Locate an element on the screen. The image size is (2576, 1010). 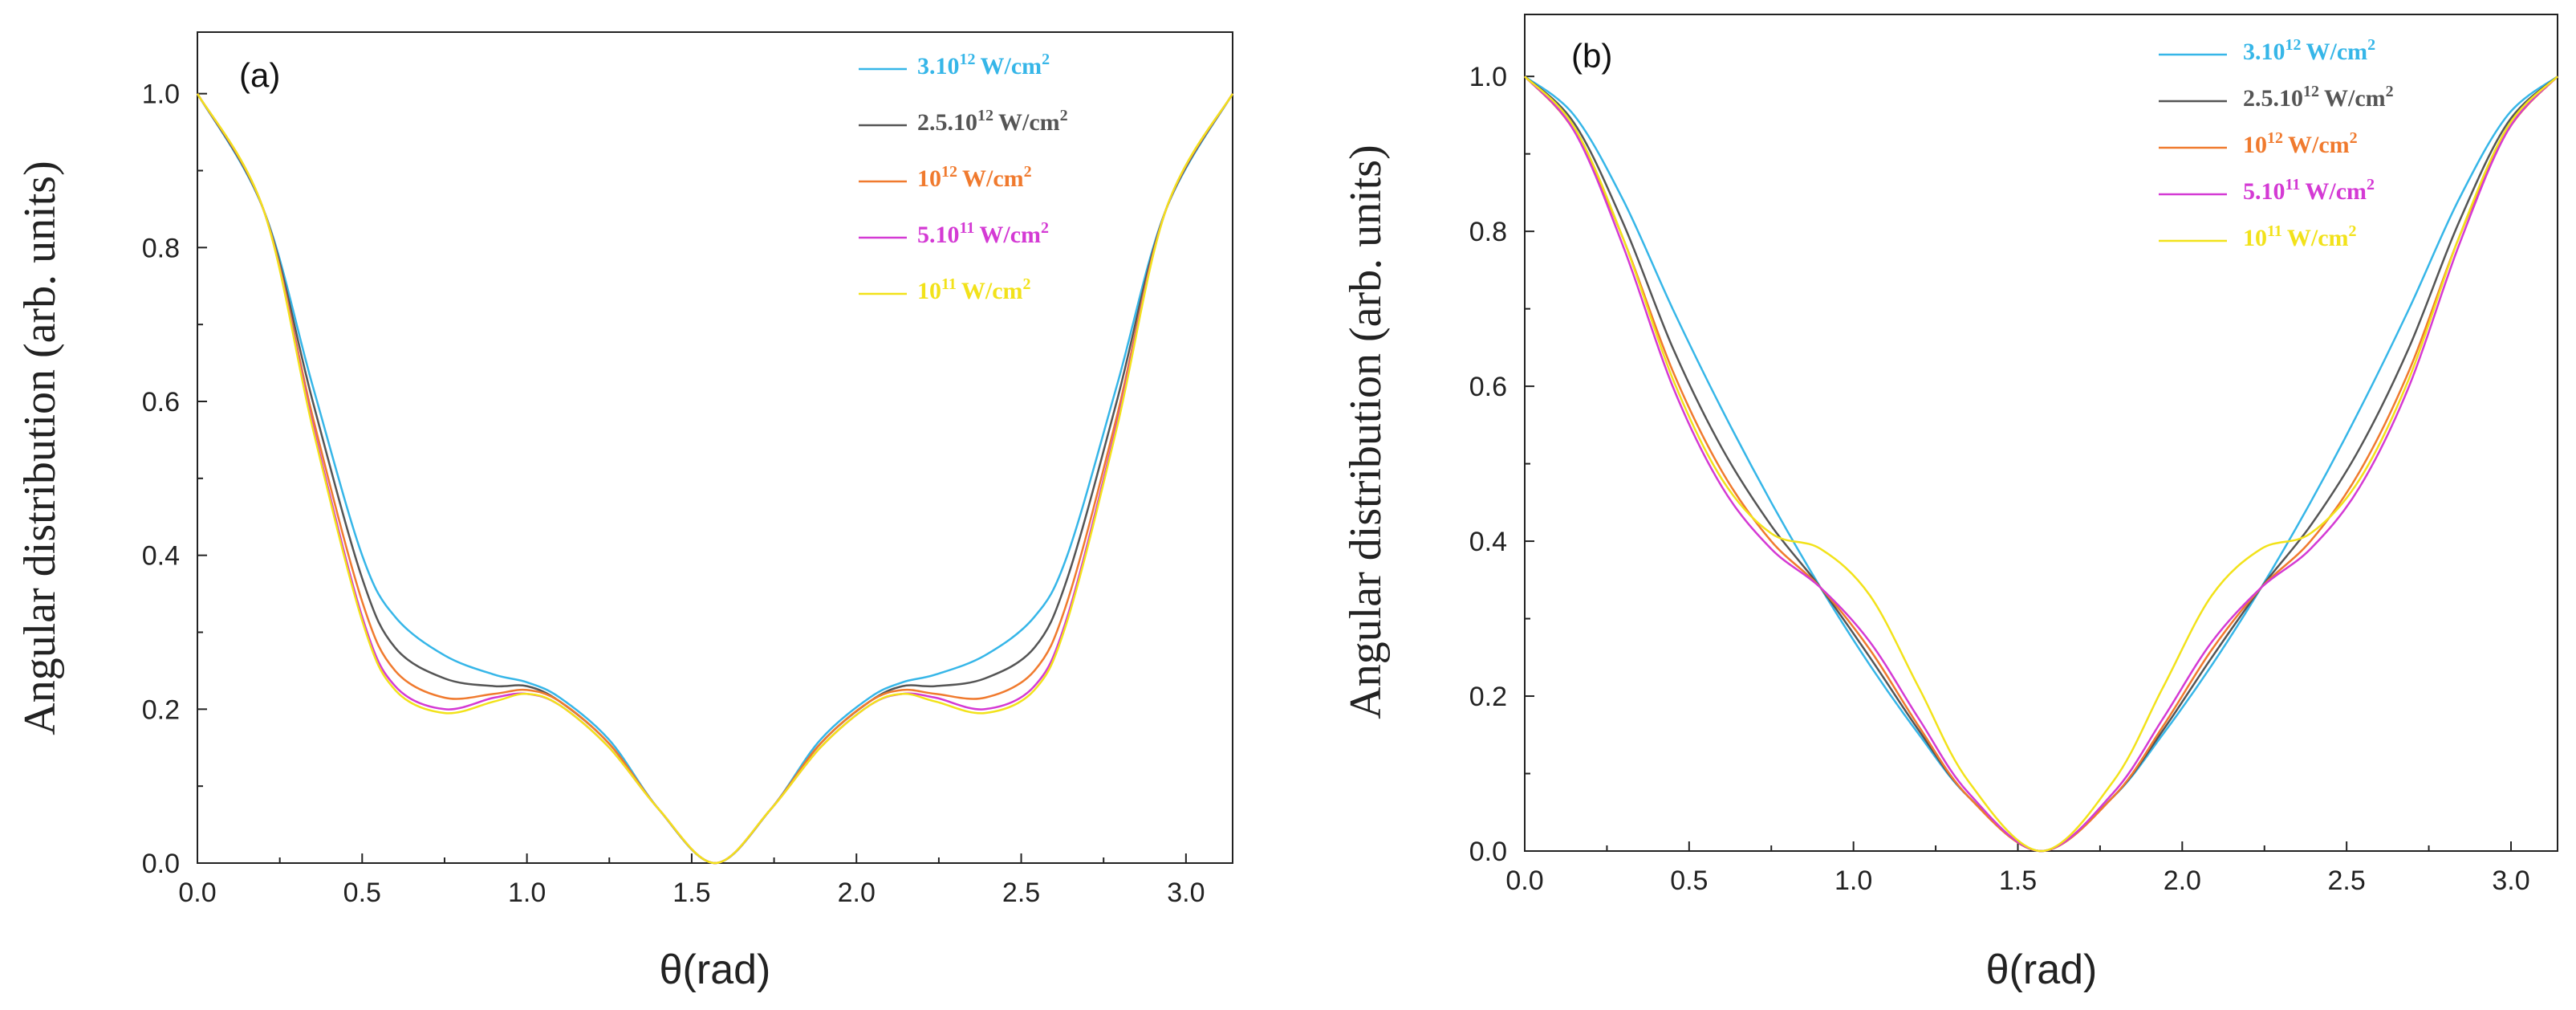
y-axis-title-b: Angular distribution (arb. units) is located at coordinates (1366, 432).